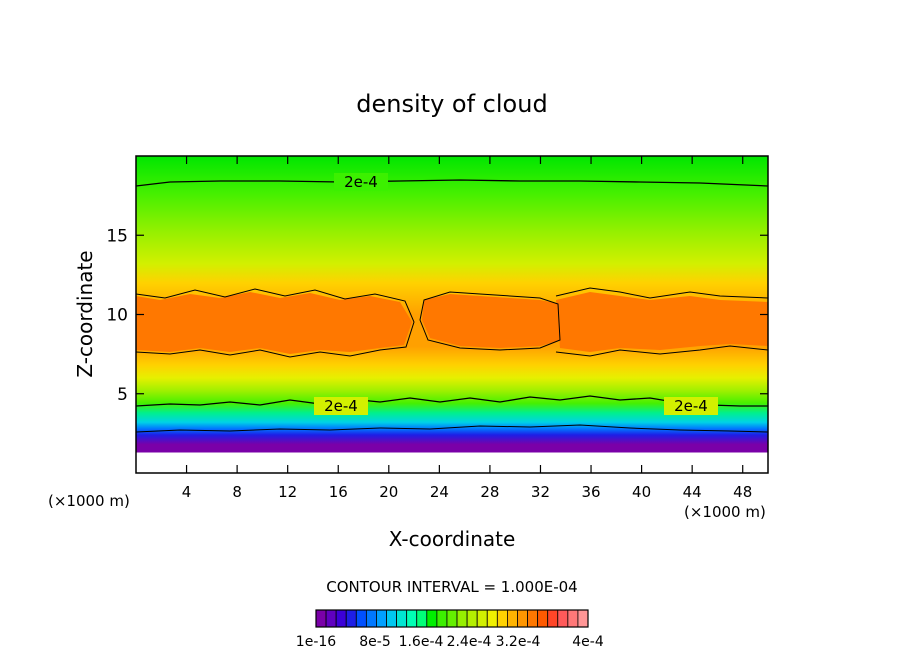  What do you see at coordinates (588, 642) in the screenshot?
I see `colorbar-tick-label: 4e-4` at bounding box center [588, 642].